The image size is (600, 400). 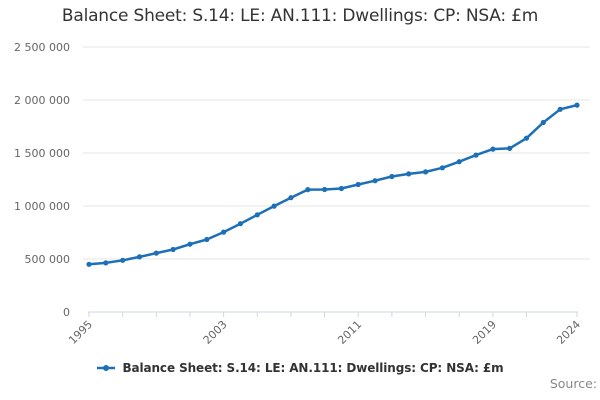 What do you see at coordinates (42, 206) in the screenshot?
I see `y-axis-label: 1 000 000` at bounding box center [42, 206].